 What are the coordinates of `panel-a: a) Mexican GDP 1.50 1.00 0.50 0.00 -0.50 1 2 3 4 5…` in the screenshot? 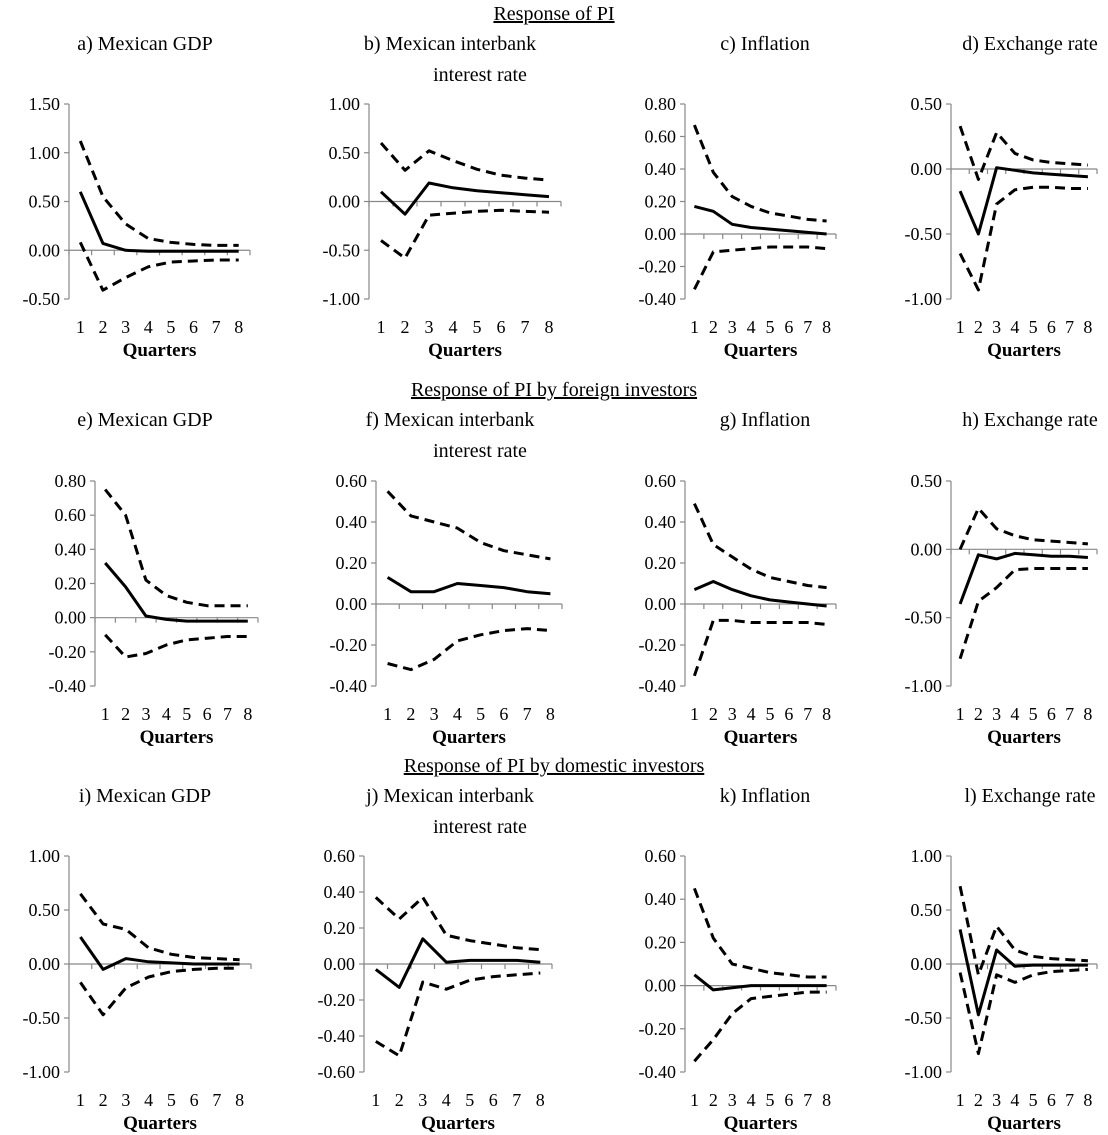 It's located at (137, 197).